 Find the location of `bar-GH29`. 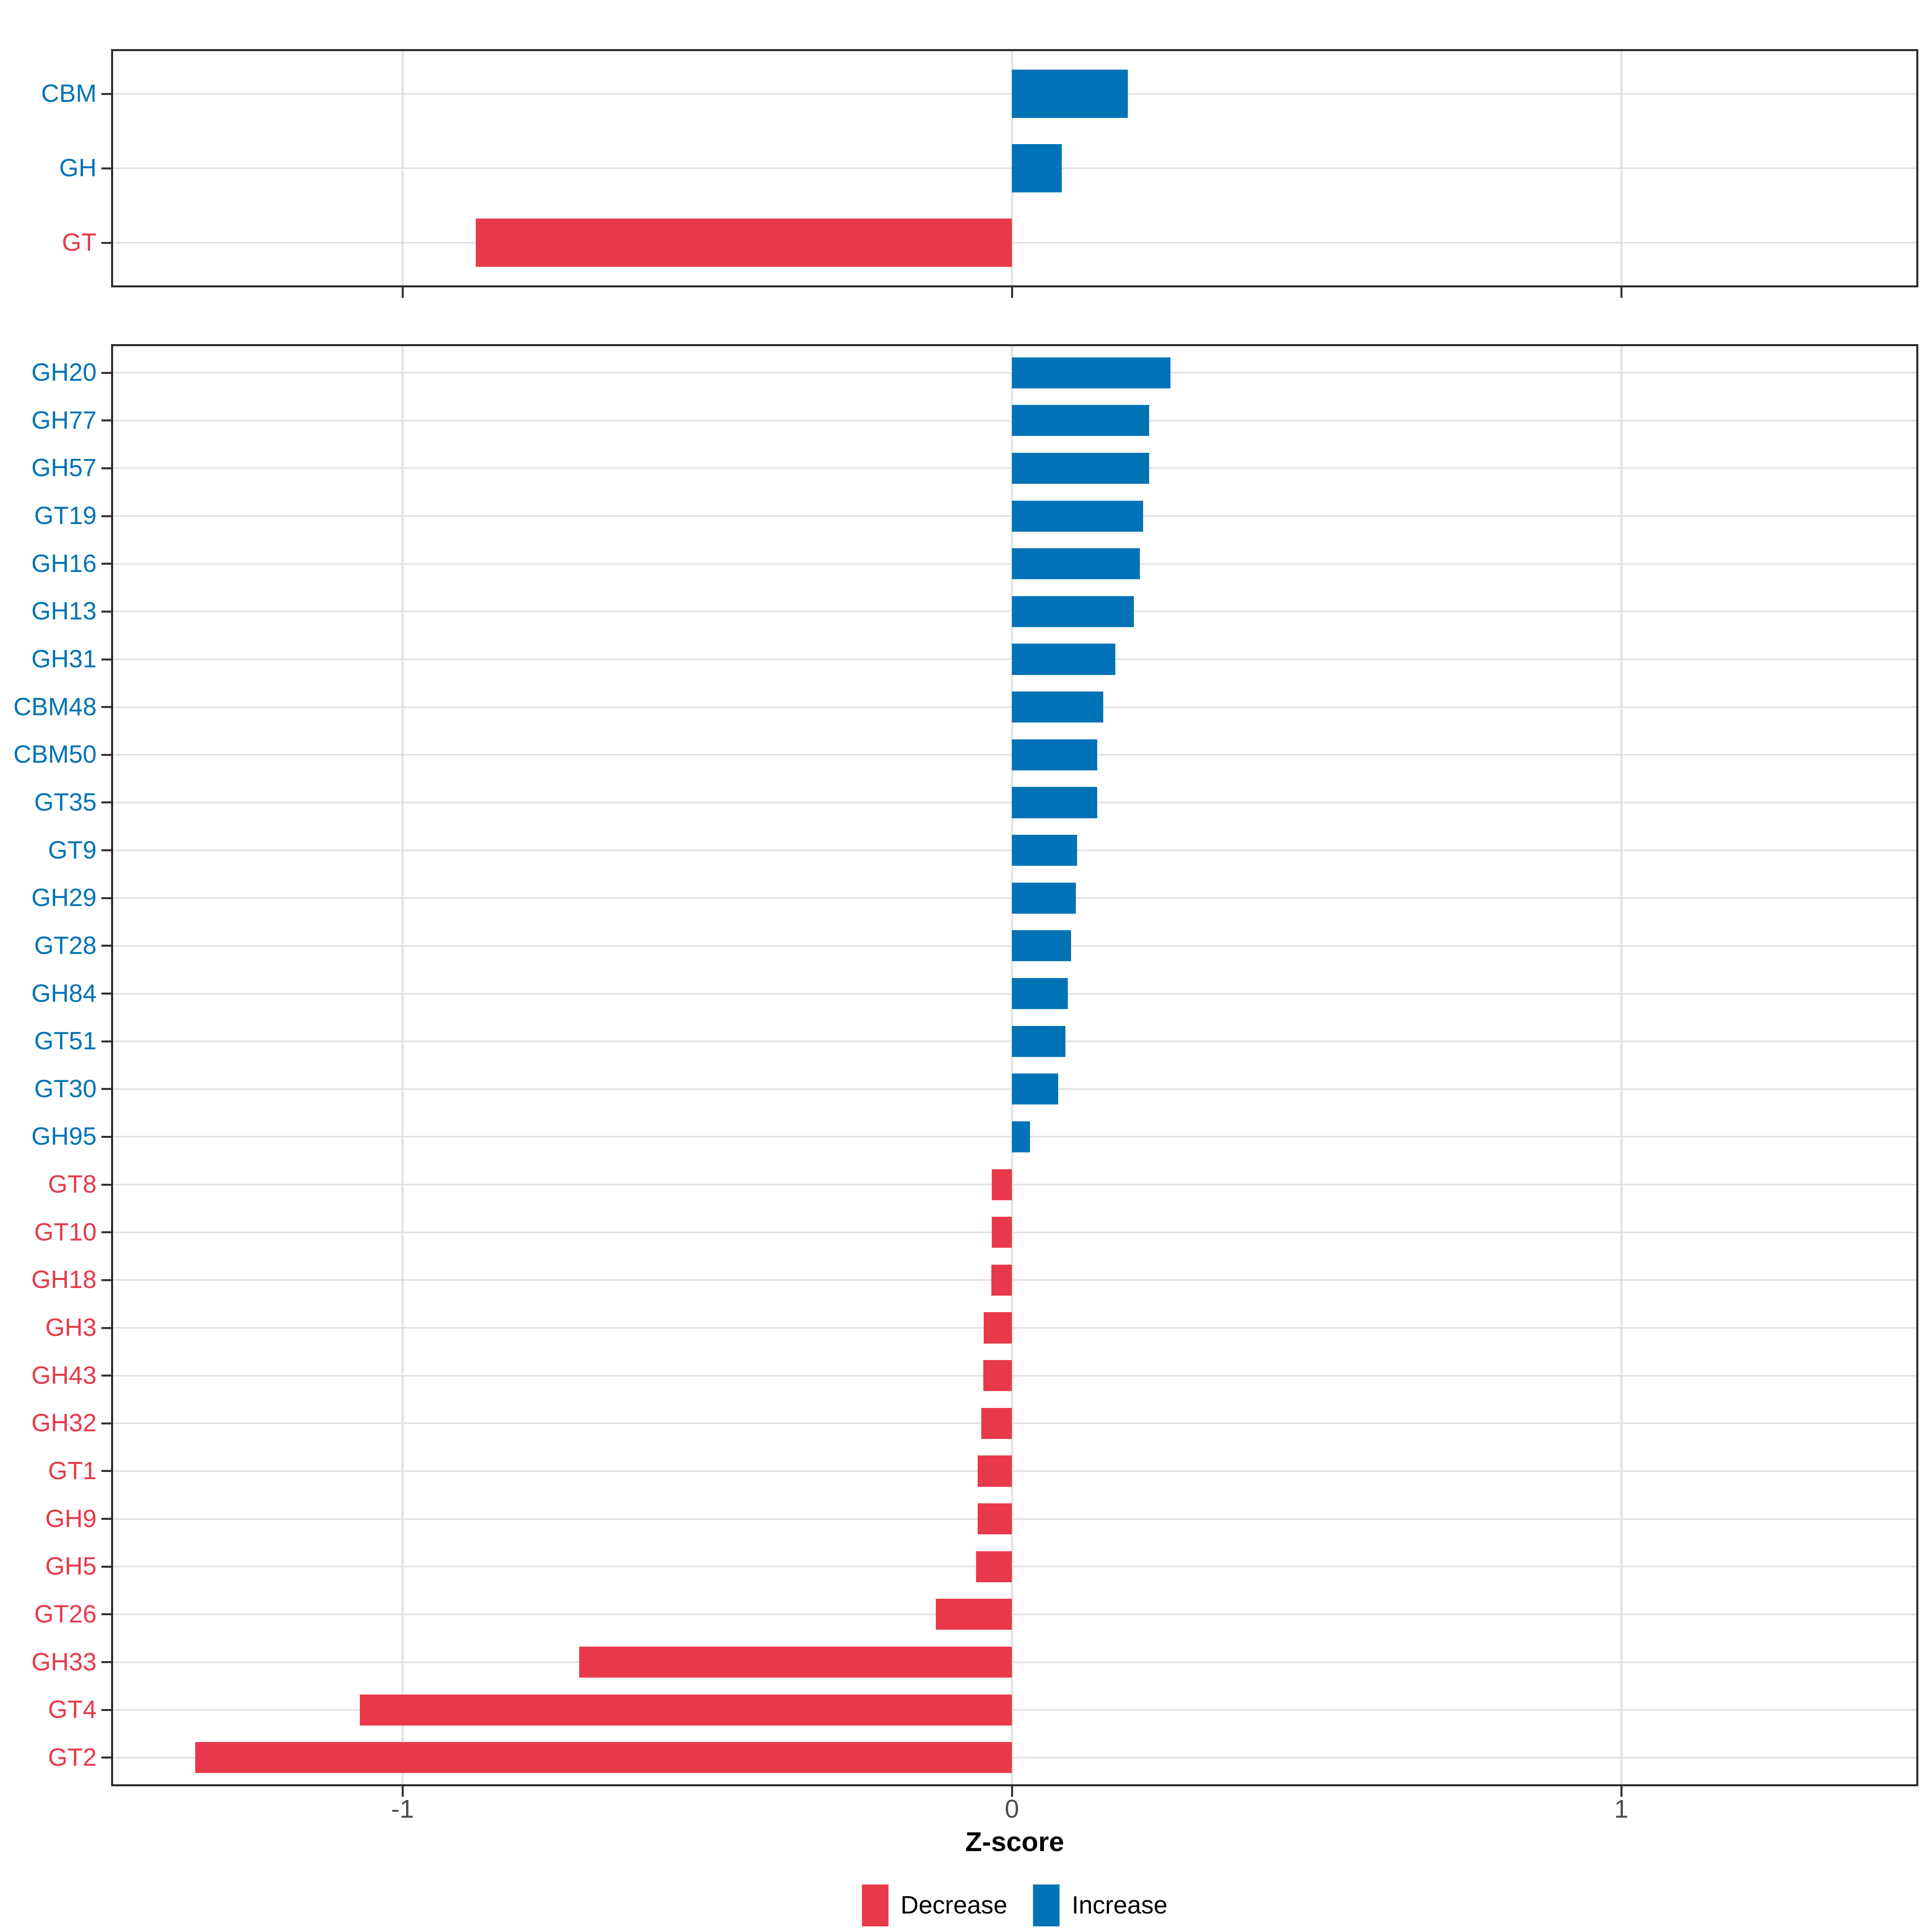

bar-GH29 is located at coordinates (1044, 898).